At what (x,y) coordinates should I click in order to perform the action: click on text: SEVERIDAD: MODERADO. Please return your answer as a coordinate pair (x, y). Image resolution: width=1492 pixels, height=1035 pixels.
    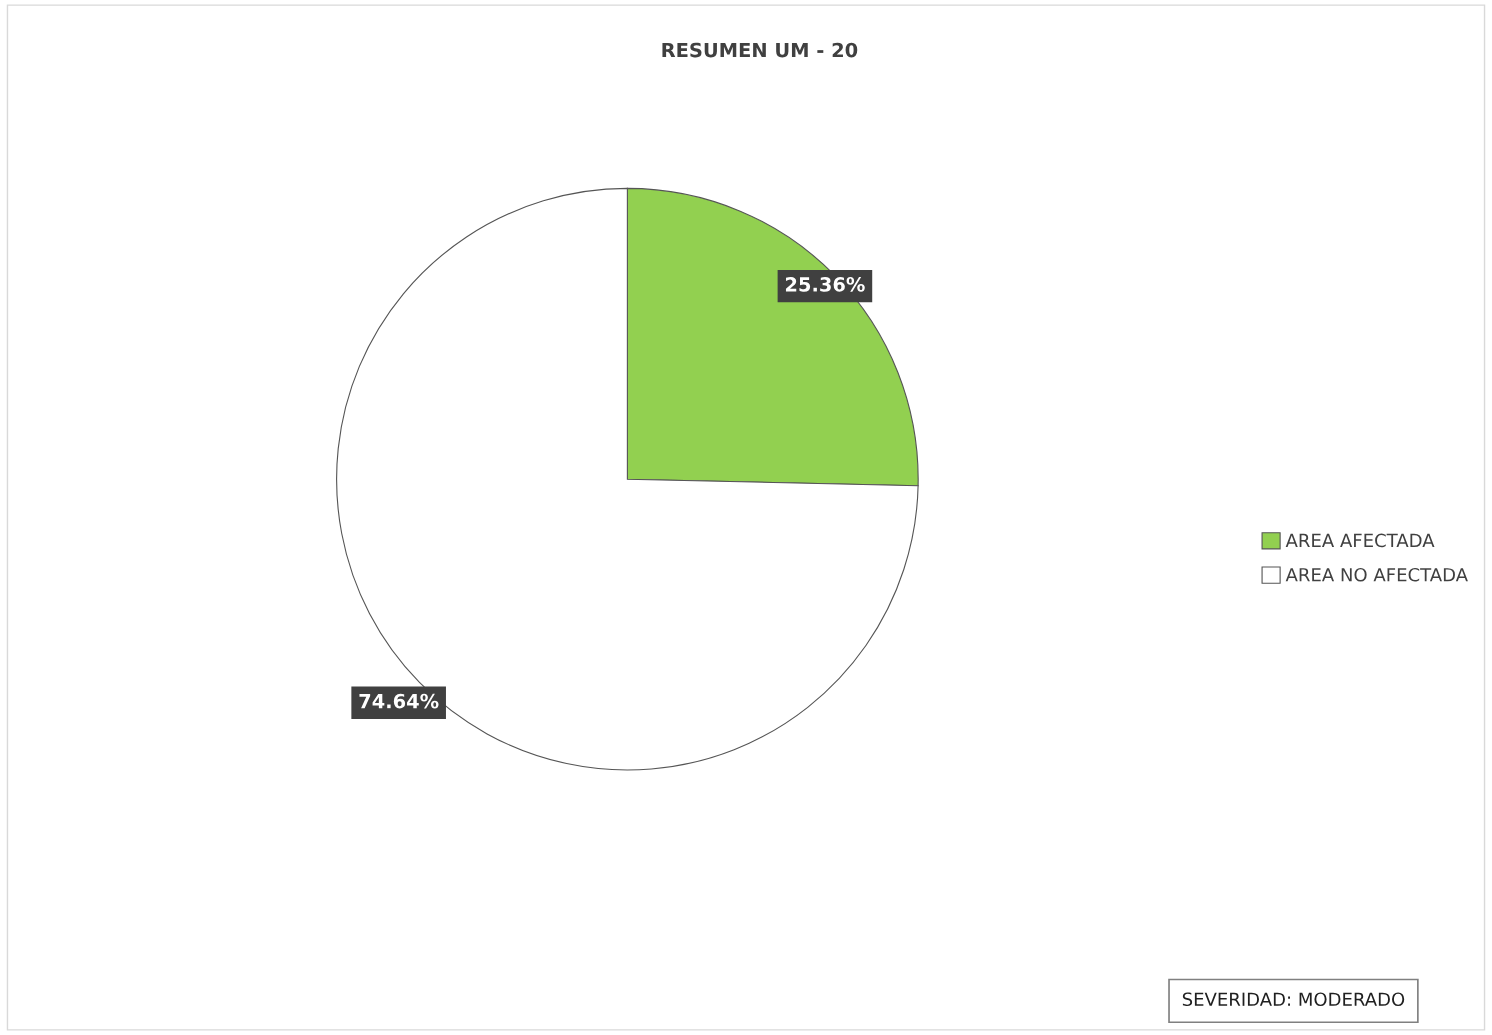
    Looking at the image, I should click on (1293, 999).